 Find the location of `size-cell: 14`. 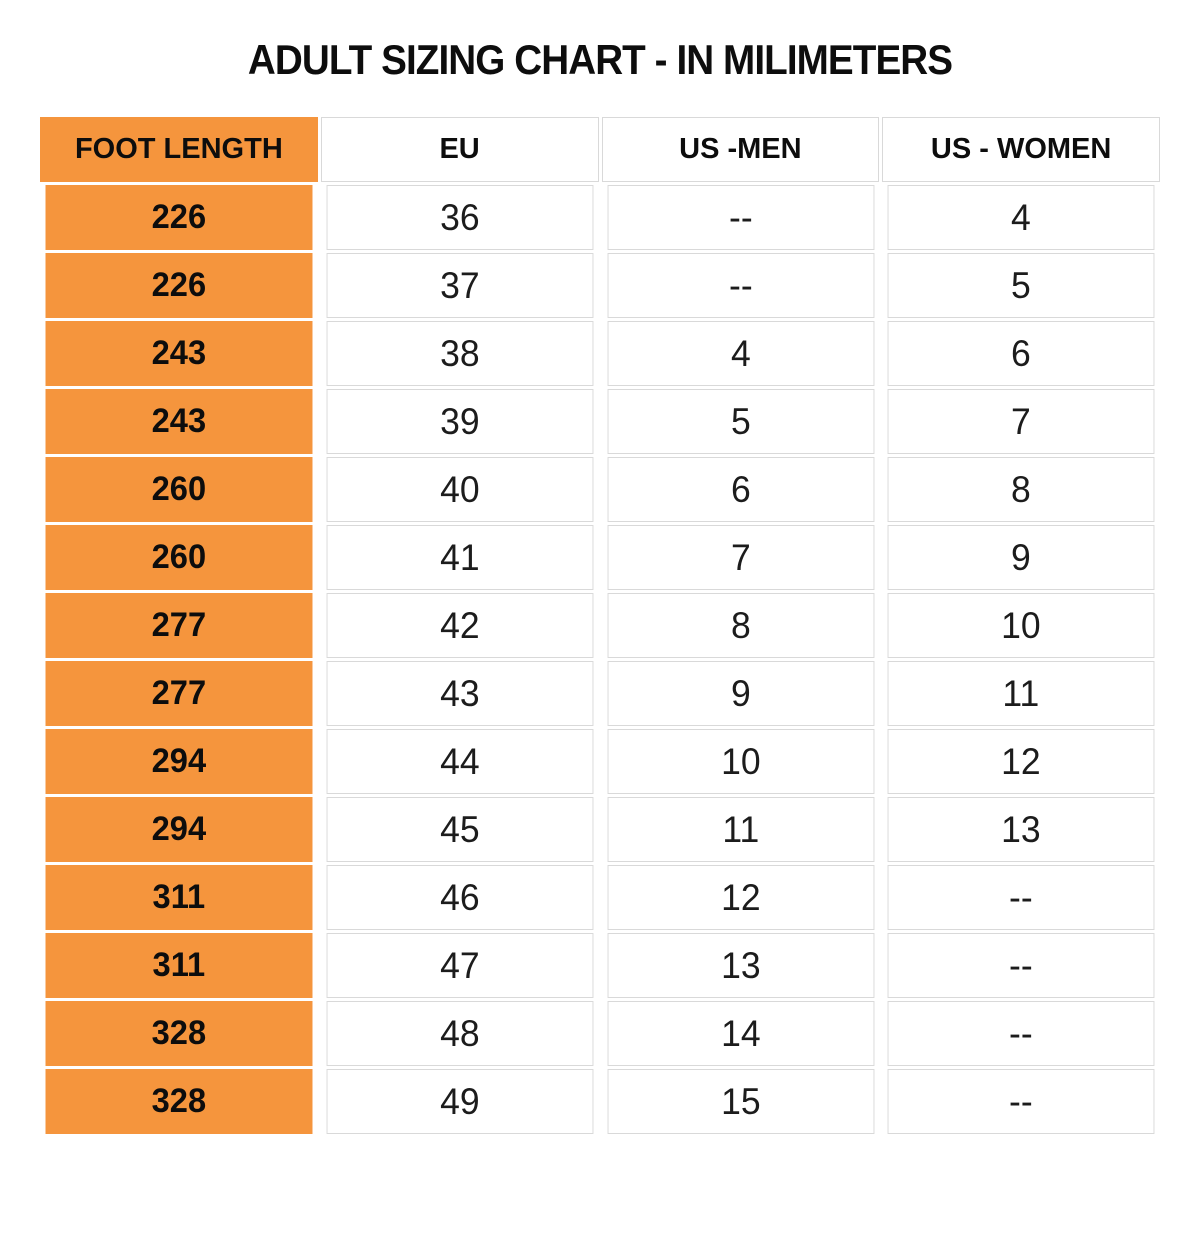

size-cell: 14 is located at coordinates (740, 1033).